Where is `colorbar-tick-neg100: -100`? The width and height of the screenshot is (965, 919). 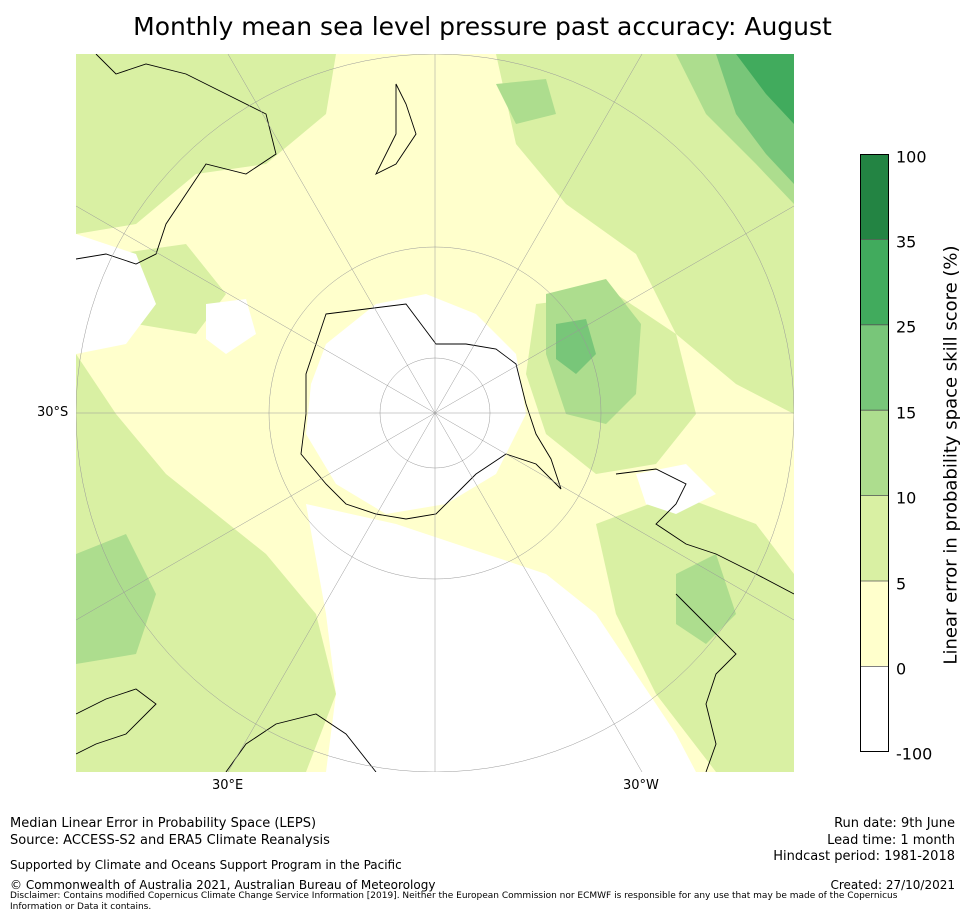
colorbar-tick-neg100: -100 is located at coordinates (914, 754).